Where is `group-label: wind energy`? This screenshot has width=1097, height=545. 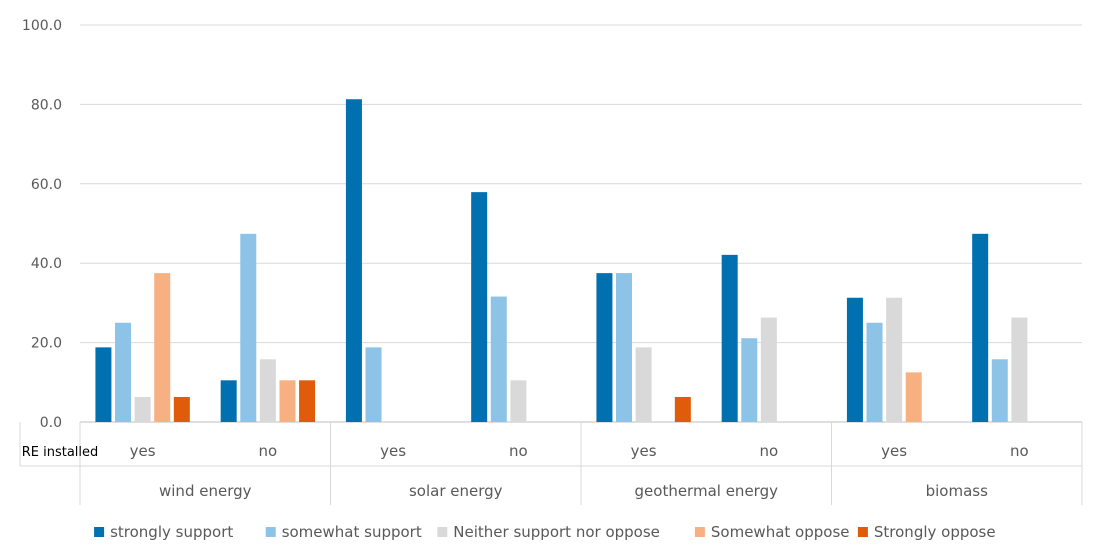 group-label: wind energy is located at coordinates (205, 491).